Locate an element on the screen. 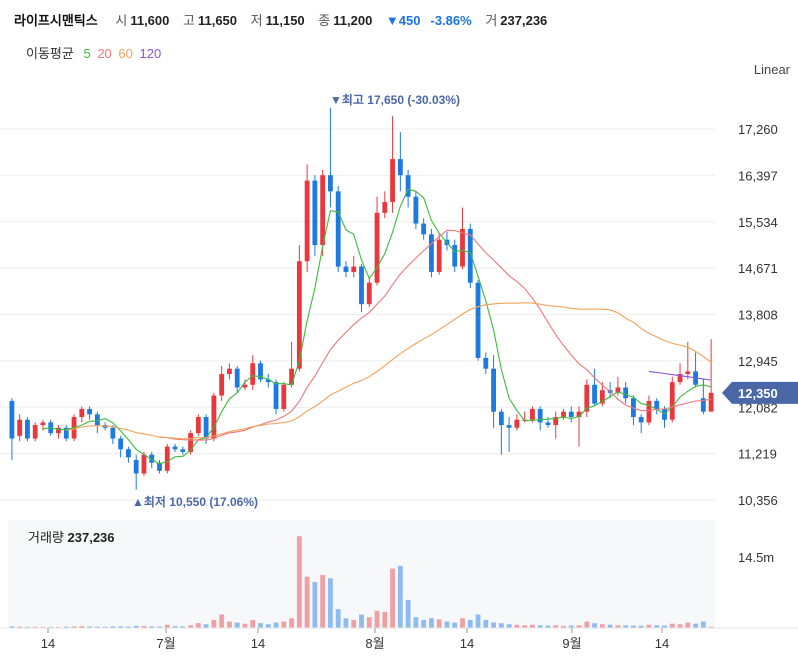 The image size is (798, 666). change-value: ▼450 is located at coordinates (403, 20).